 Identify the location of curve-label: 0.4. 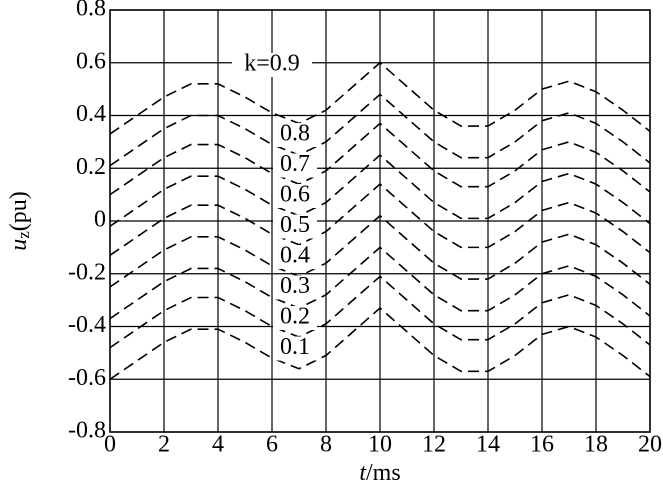
(295, 256).